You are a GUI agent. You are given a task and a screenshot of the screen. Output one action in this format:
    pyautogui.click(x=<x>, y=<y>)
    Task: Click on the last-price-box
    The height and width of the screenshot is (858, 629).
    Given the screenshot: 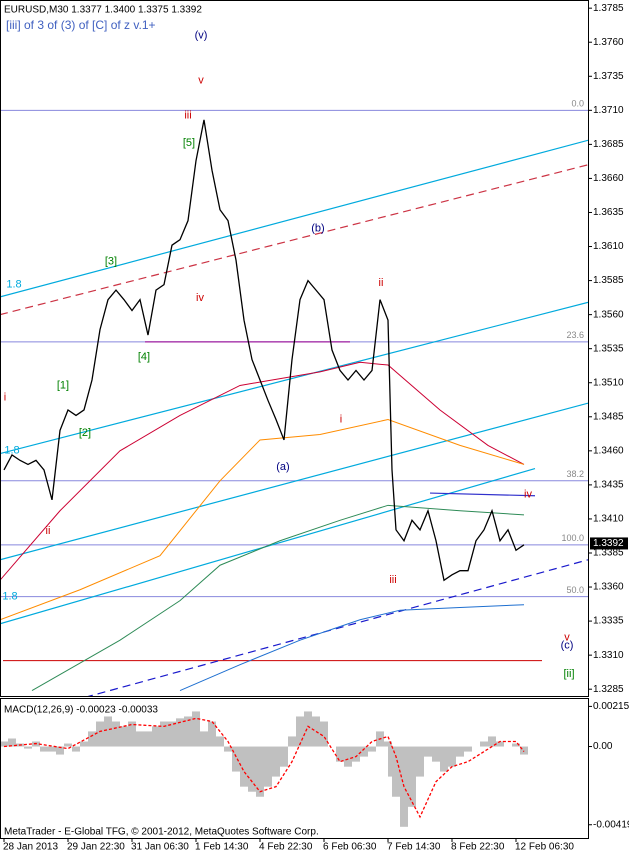 What is the action you would take?
    pyautogui.click(x=609, y=543)
    